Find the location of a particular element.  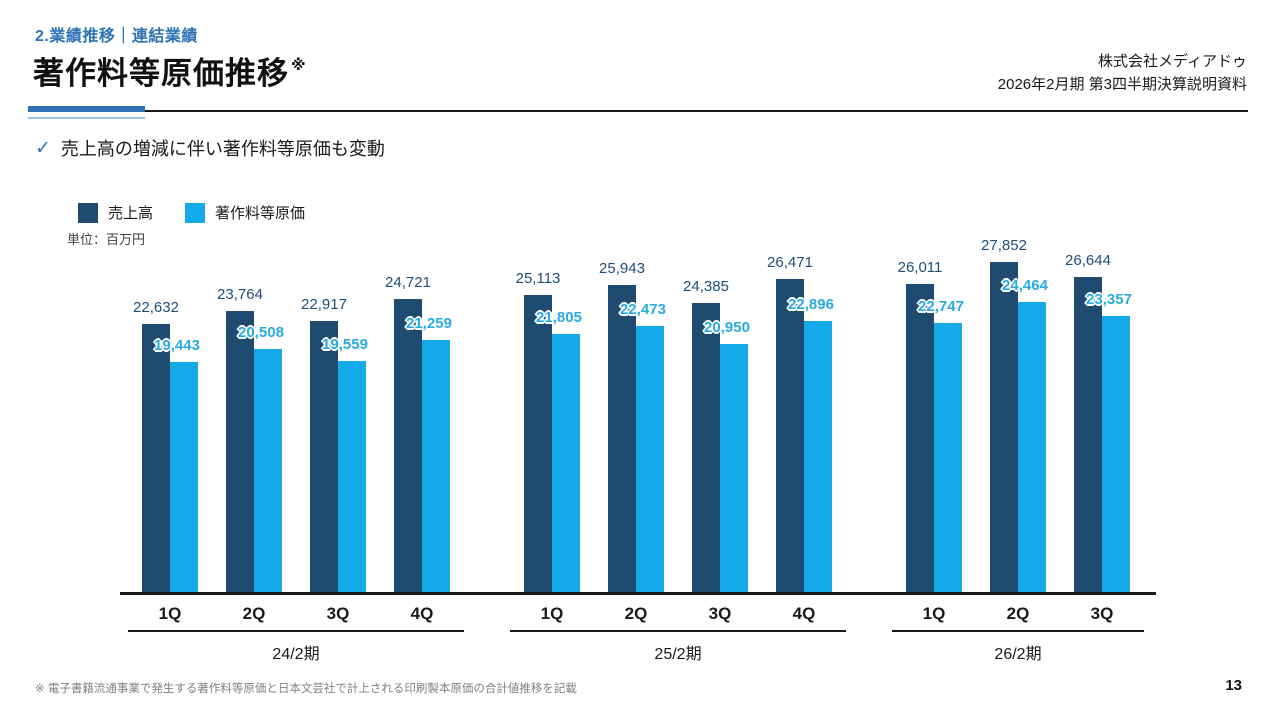

sales-value-label: 26,471 is located at coordinates (790, 262).